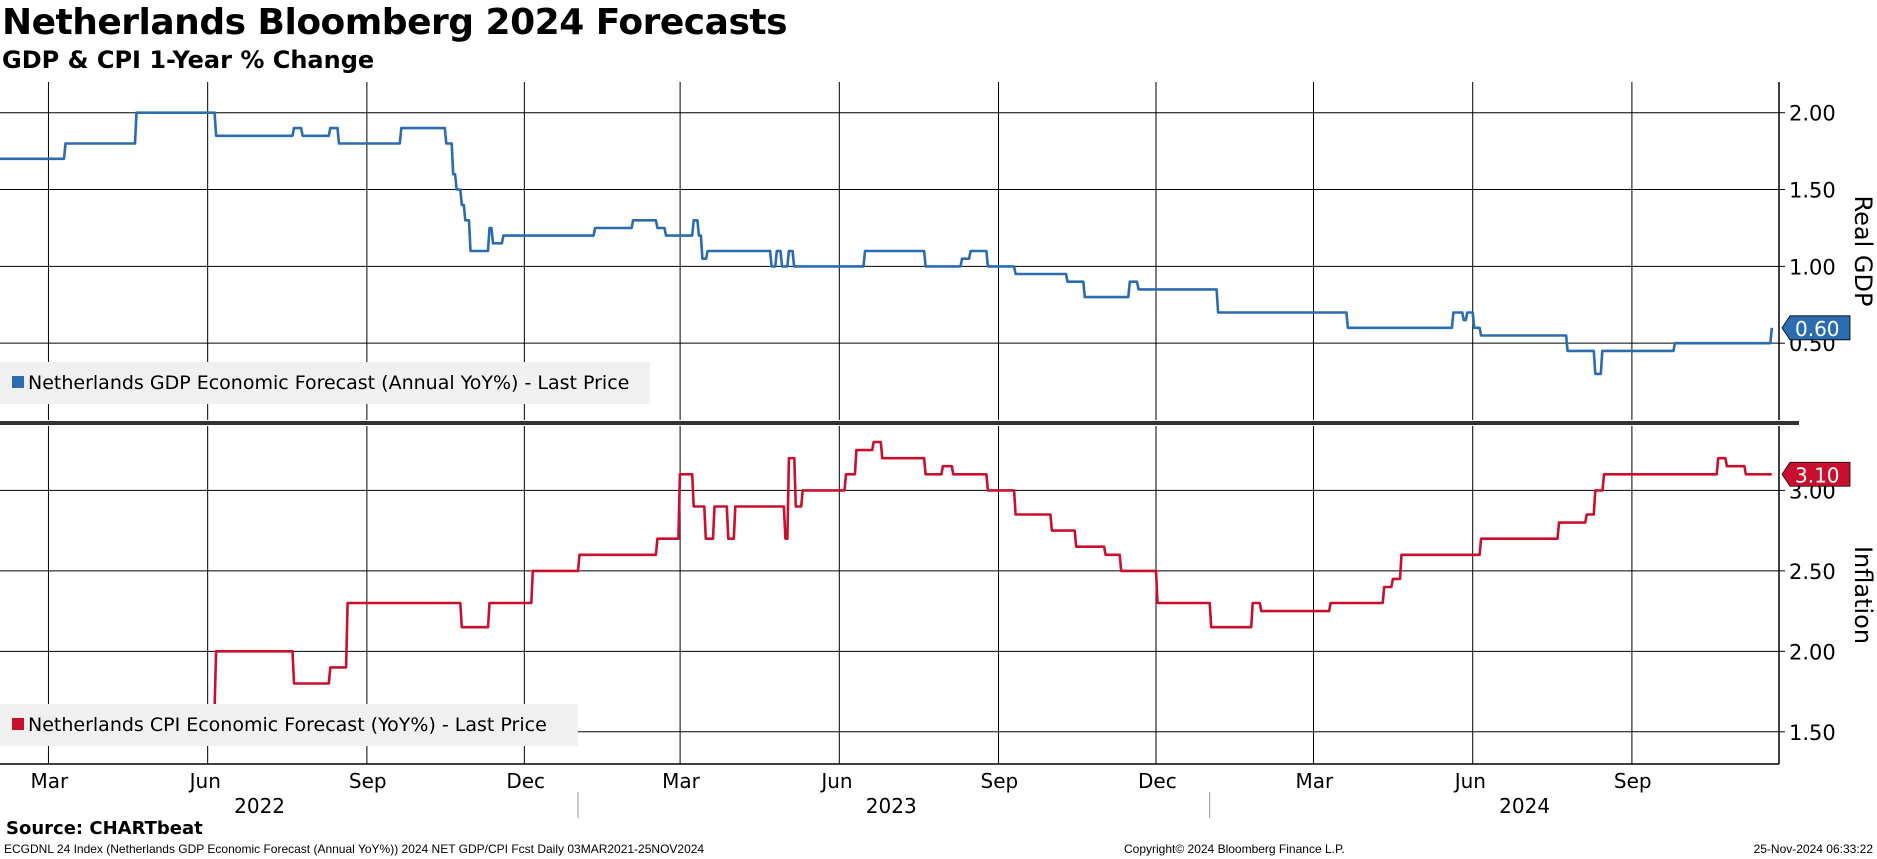 This screenshot has height=859, width=1877. Describe the element at coordinates (1863, 595) in the screenshot. I see `cpi-y-axis-title: Inflation` at that location.